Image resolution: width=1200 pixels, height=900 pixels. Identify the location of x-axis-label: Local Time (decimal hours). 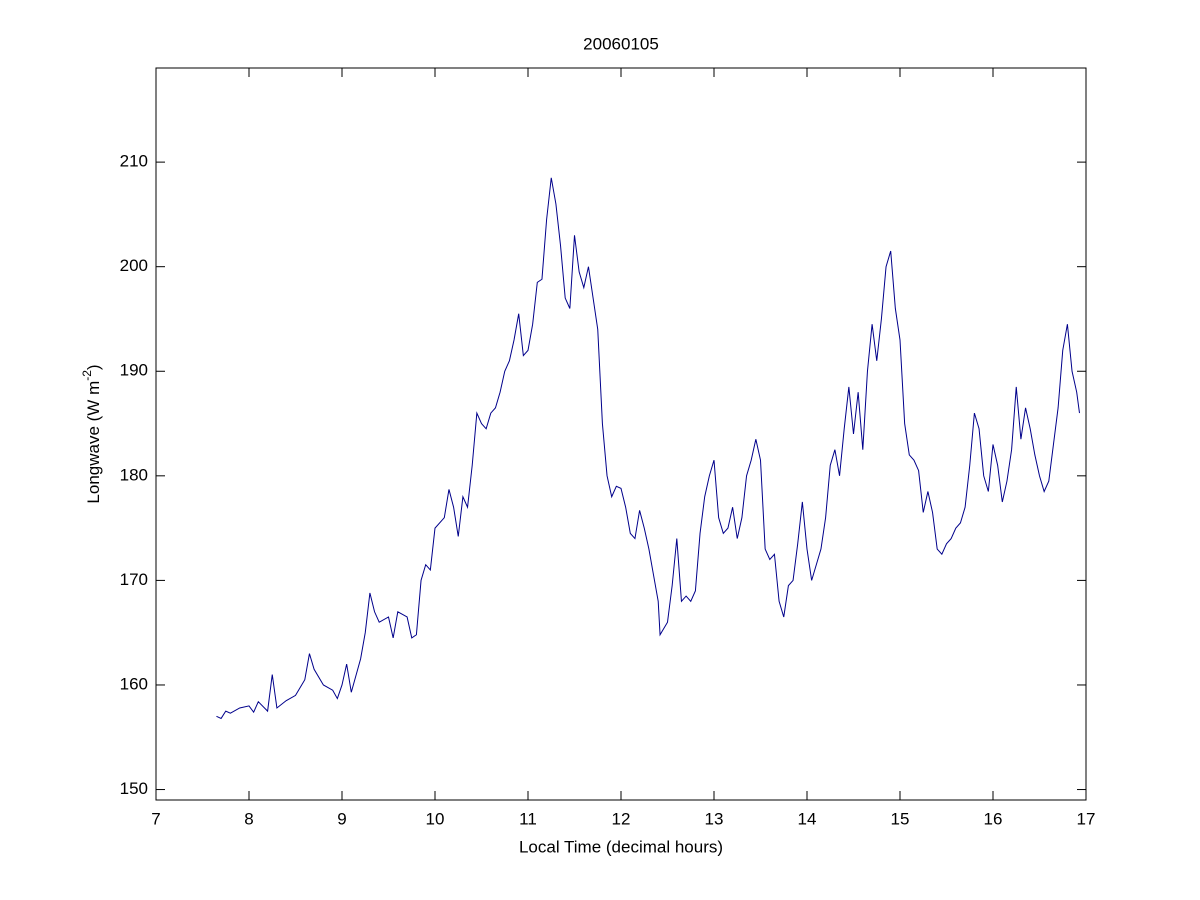
(621, 846).